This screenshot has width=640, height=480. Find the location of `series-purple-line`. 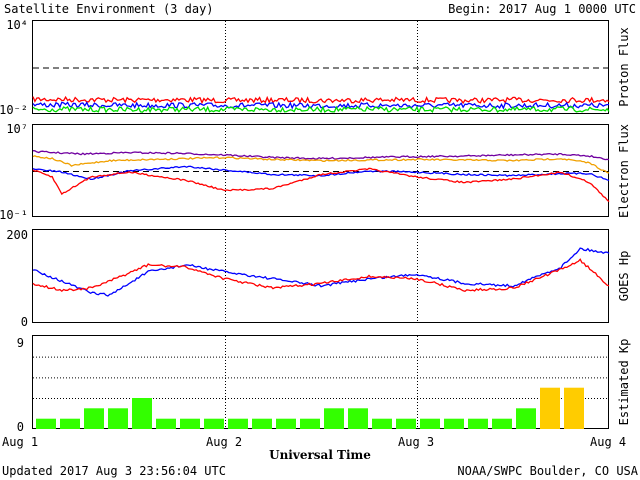

series-purple-line is located at coordinates (321, 155).